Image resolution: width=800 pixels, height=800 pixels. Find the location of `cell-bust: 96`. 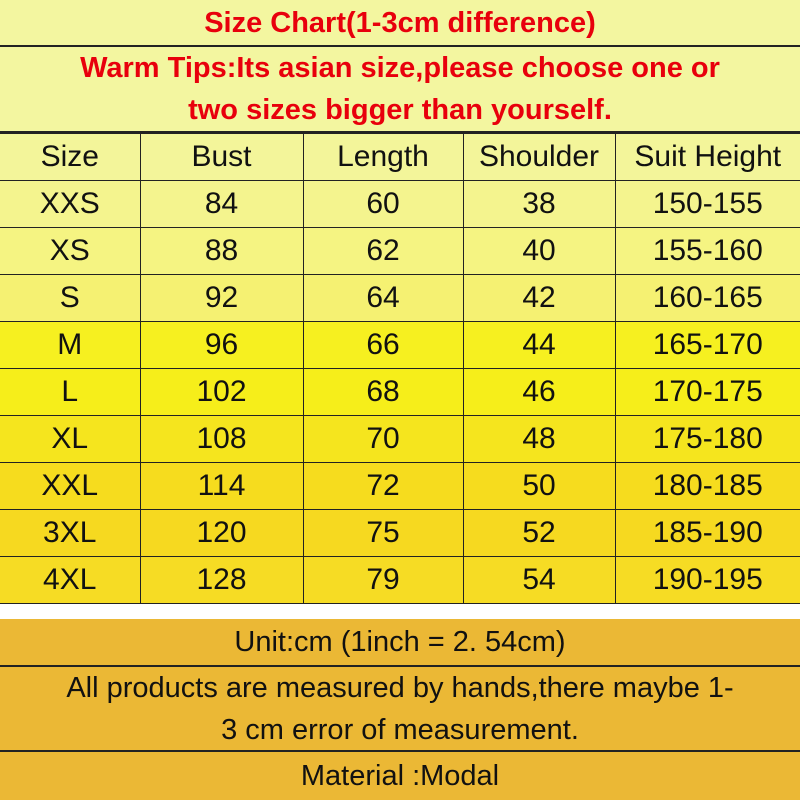

cell-bust: 96 is located at coordinates (221, 345).